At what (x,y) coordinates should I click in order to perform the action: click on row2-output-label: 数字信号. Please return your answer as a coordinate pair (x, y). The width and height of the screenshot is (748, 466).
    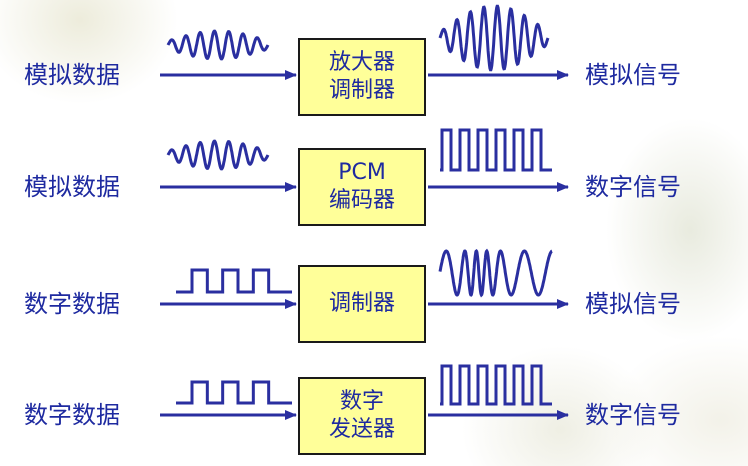
    Looking at the image, I should click on (633, 187).